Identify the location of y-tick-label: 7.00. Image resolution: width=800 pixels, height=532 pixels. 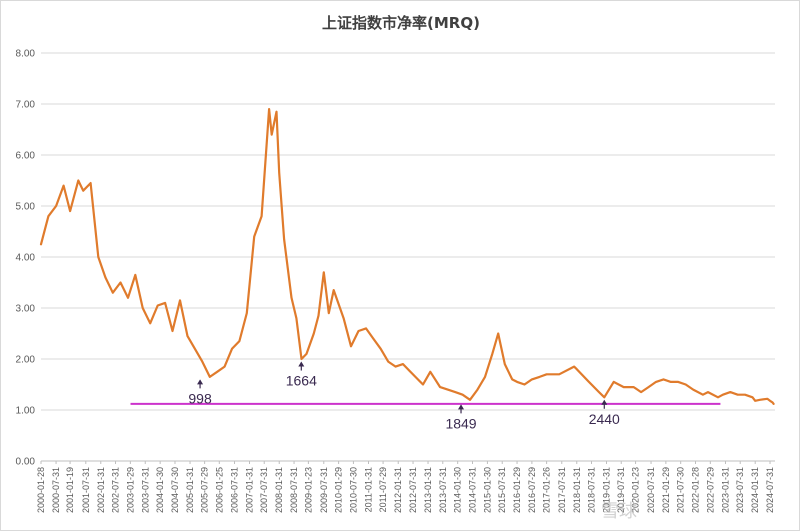
(26, 105).